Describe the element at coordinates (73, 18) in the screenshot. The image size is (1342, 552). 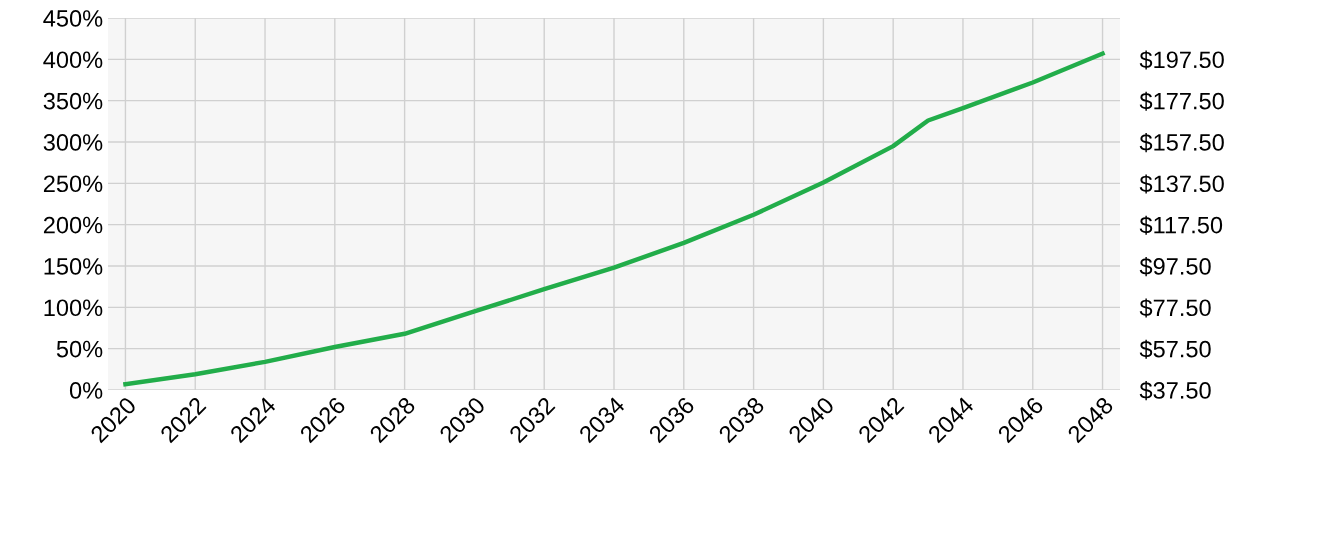
I see `y-tick-label: 450%` at that location.